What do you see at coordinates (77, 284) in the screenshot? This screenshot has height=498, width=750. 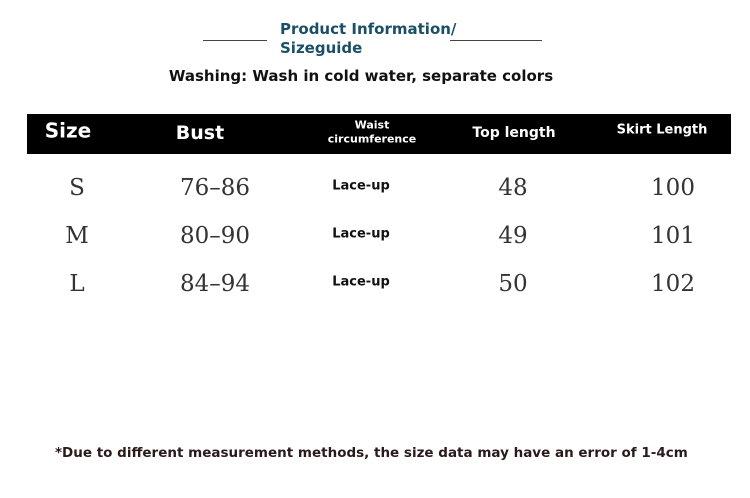 I see `table-cell: L` at bounding box center [77, 284].